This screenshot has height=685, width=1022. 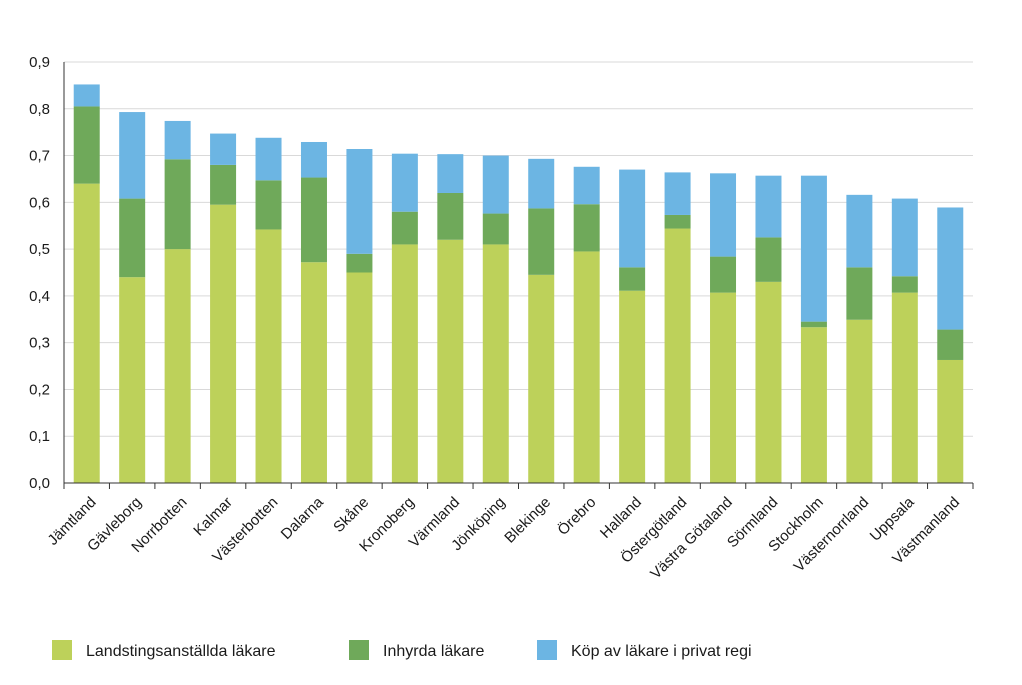 I want to click on legend-label: Köp av läkare i privat regi, so click(x=661, y=651).